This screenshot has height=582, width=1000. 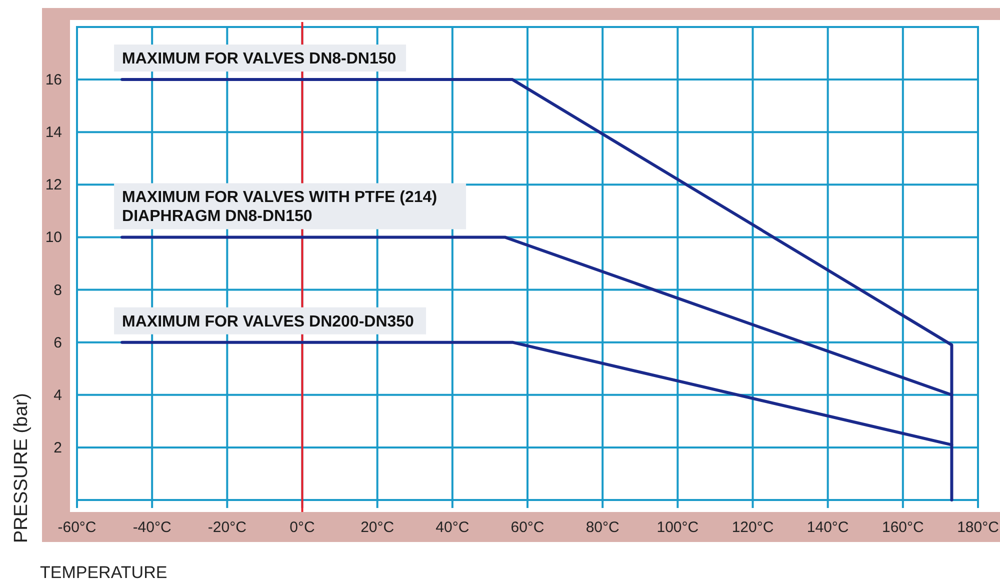 I want to click on x-tick-label: 60°C, so click(x=527, y=527).